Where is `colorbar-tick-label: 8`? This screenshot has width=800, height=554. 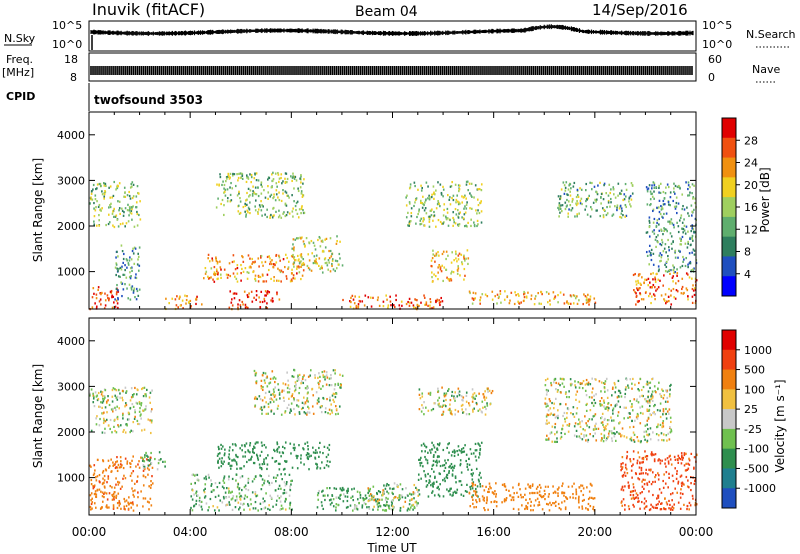 colorbar-tick-label: 8 is located at coordinates (747, 252).